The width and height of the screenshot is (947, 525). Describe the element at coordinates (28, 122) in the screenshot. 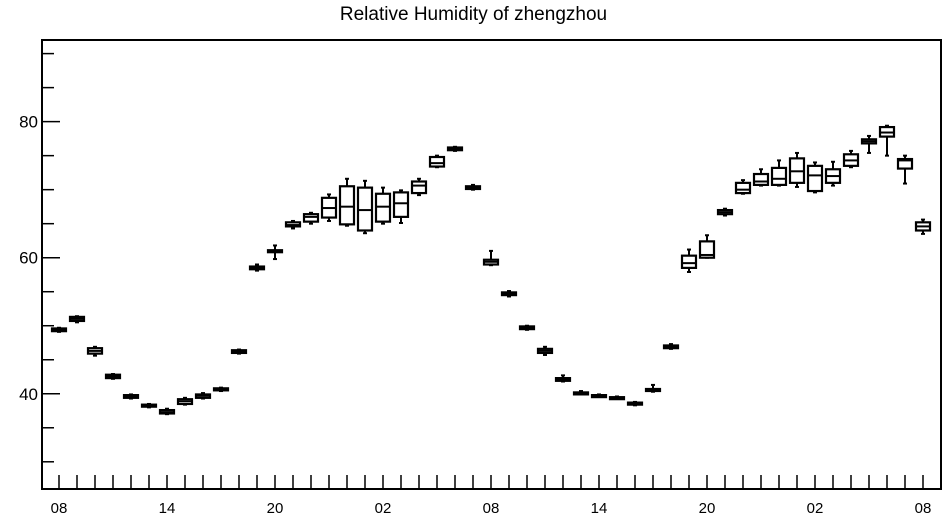

I see `y-tick-label: 80` at that location.